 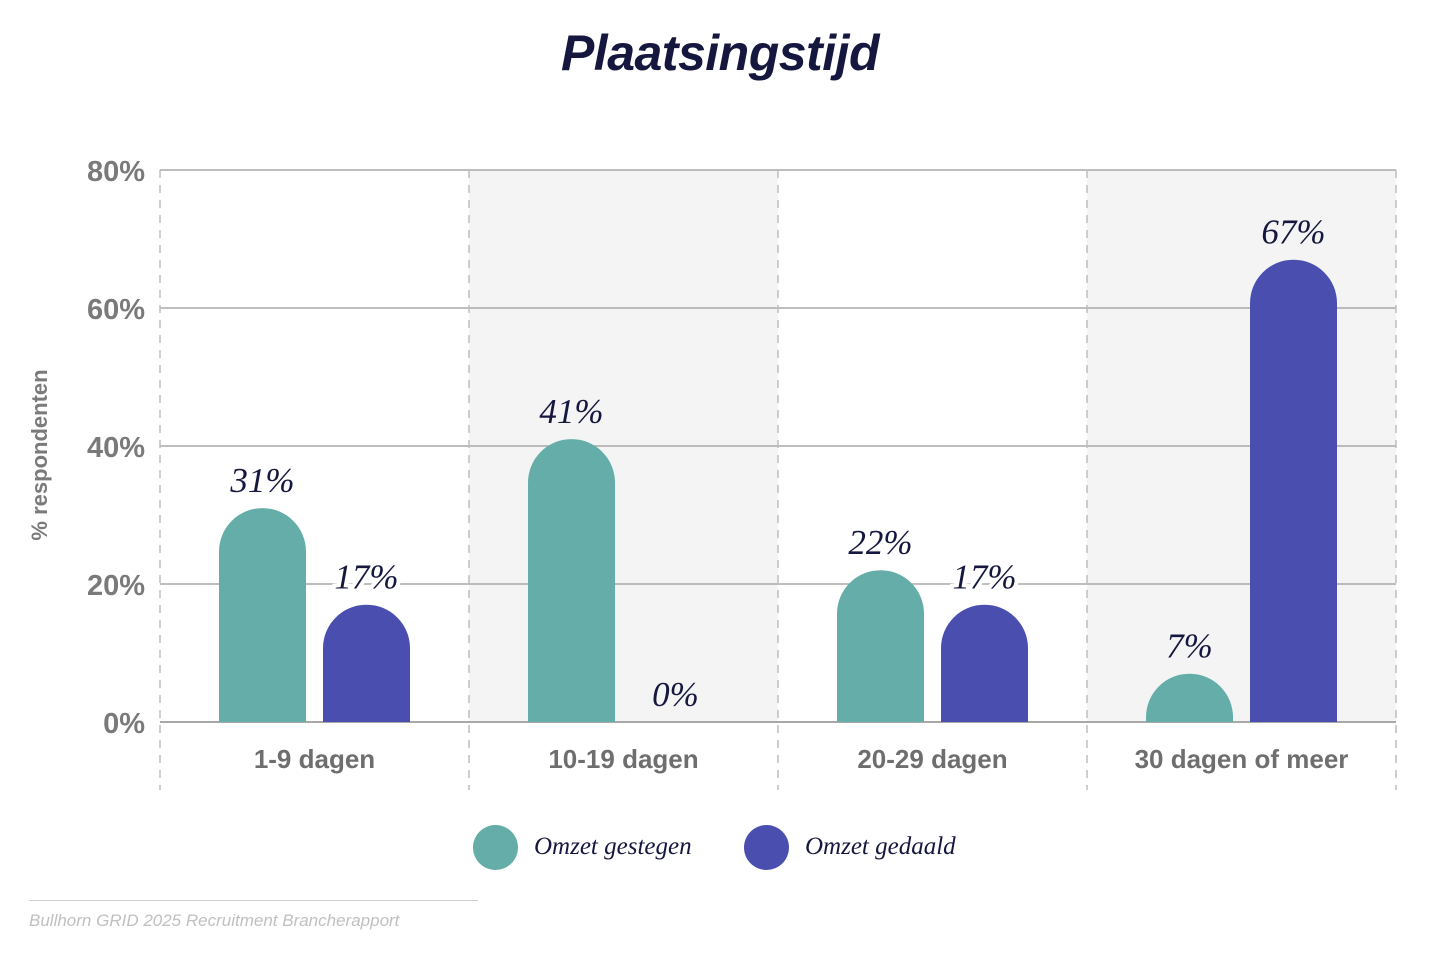 What do you see at coordinates (116, 310) in the screenshot?
I see `y-tick-label: 60%` at bounding box center [116, 310].